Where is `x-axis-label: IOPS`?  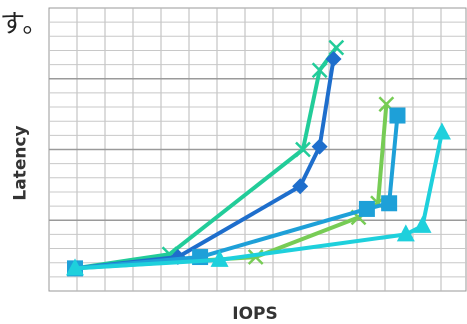 x-axis-label: IOPS is located at coordinates (255, 314).